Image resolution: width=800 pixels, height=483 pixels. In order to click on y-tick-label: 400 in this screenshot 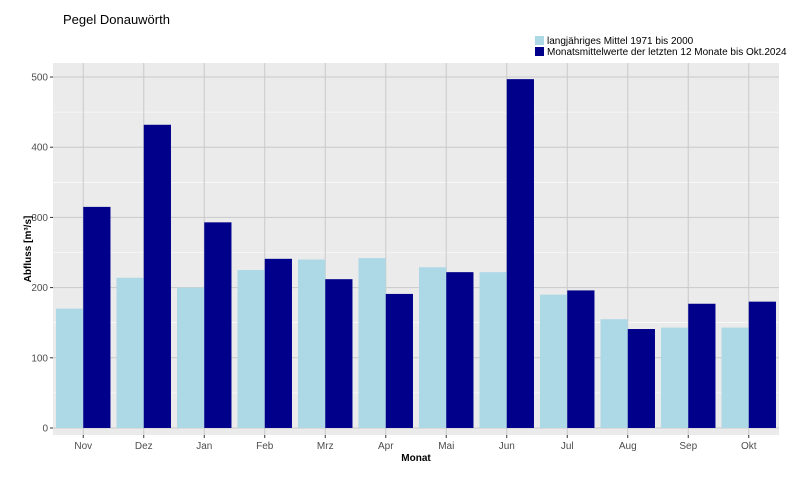, I will do `click(39, 148)`.